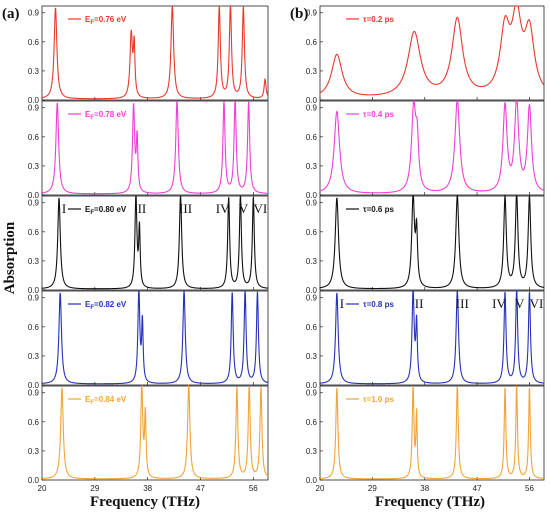 The width and height of the screenshot is (550, 515). I want to click on x-axis-title-b: Frequency (THz), so click(430, 502).